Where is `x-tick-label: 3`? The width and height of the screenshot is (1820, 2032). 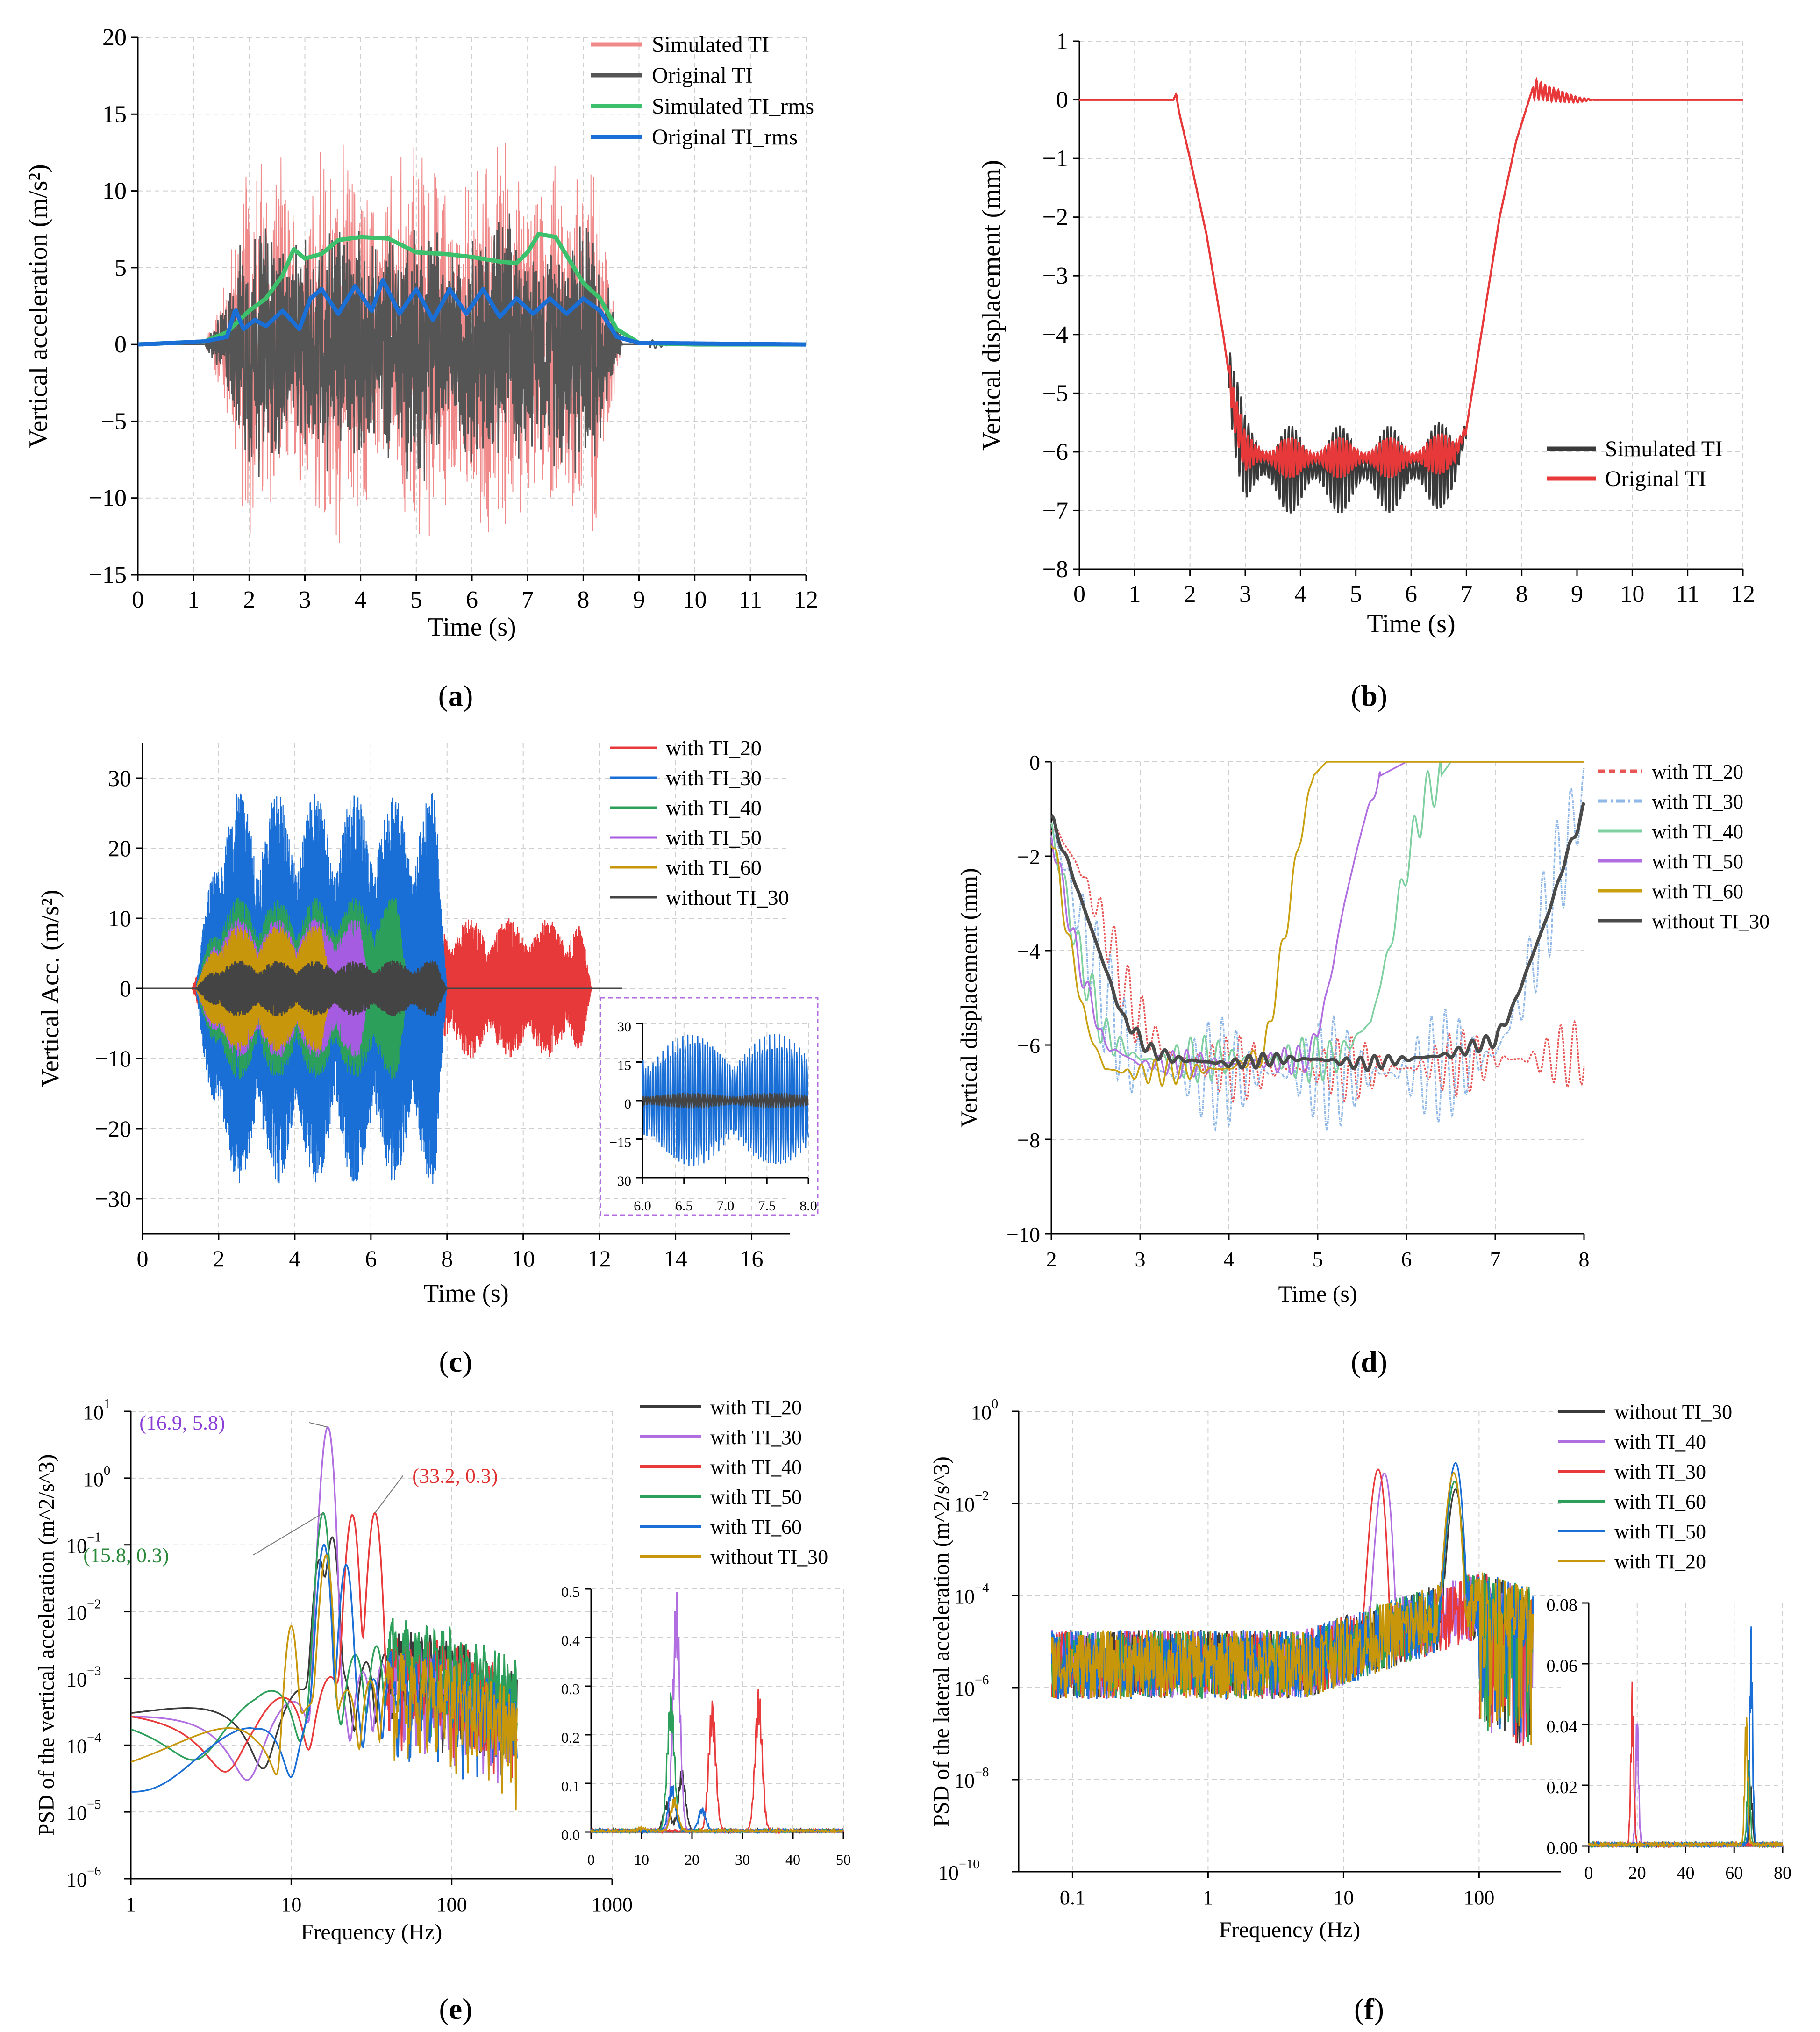 x-tick-label: 3 is located at coordinates (305, 600).